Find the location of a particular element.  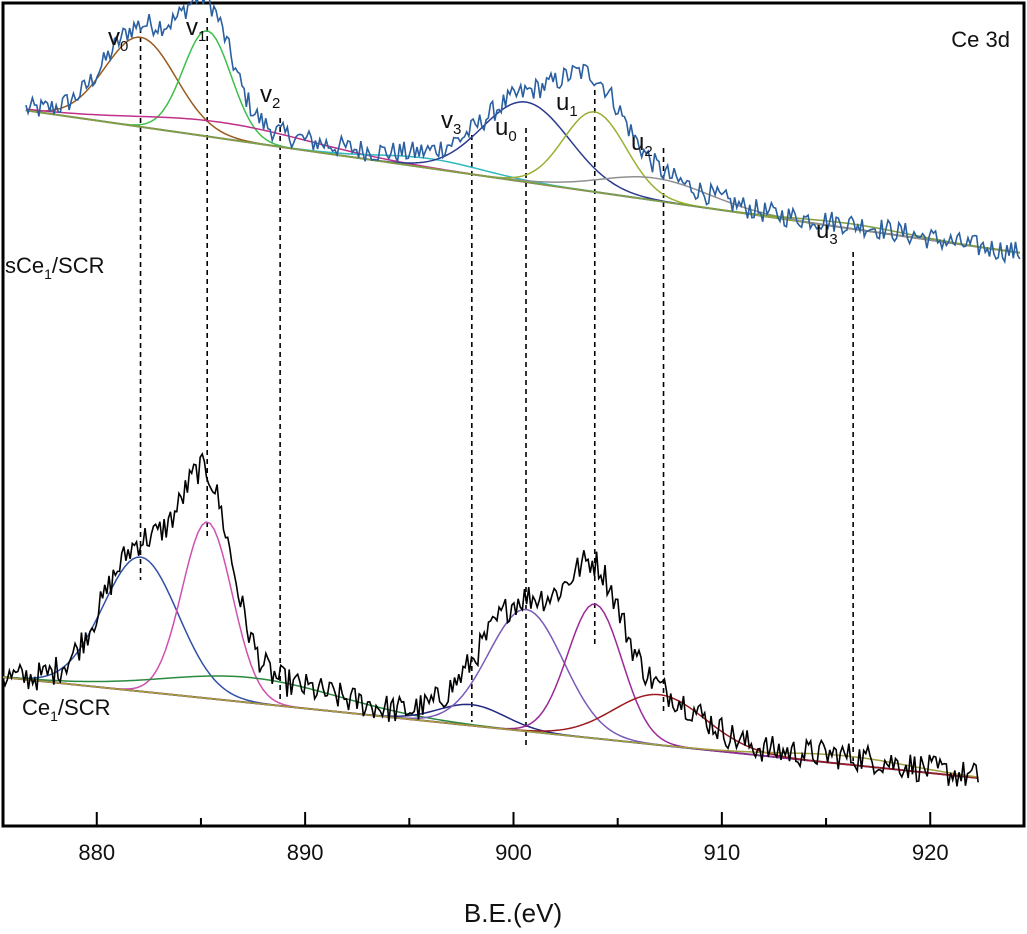

peak-label-u3: u3 is located at coordinates (827, 232).